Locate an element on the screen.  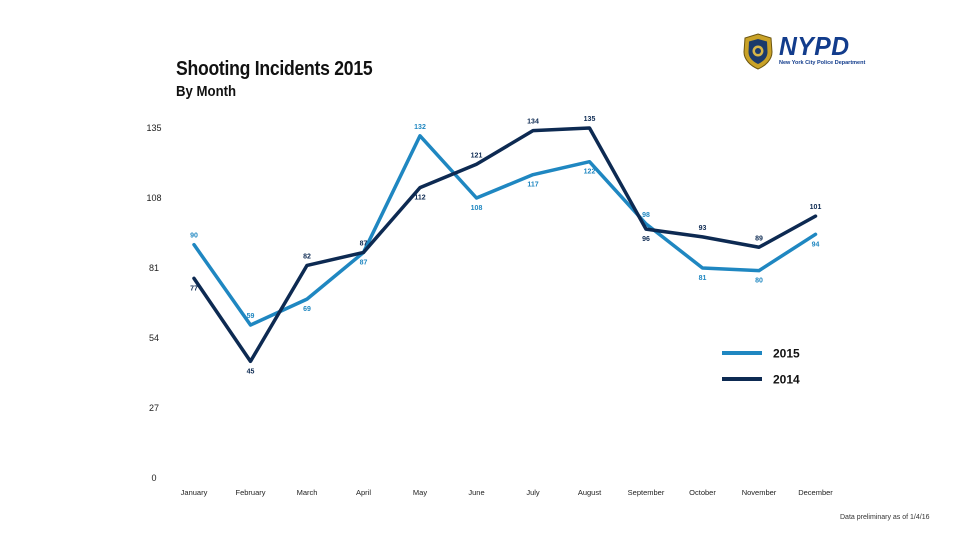
data-label-2015: 80 is located at coordinates (759, 281).